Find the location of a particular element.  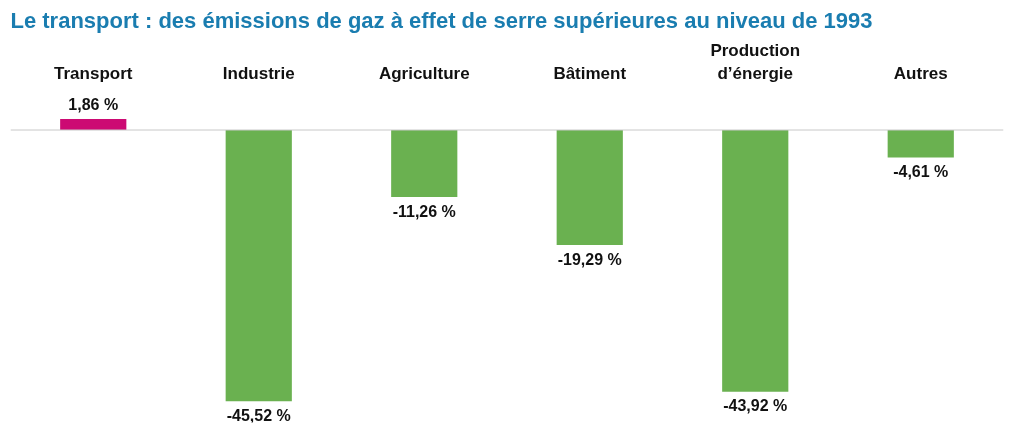

data-label: -4,61 % is located at coordinates (921, 172).